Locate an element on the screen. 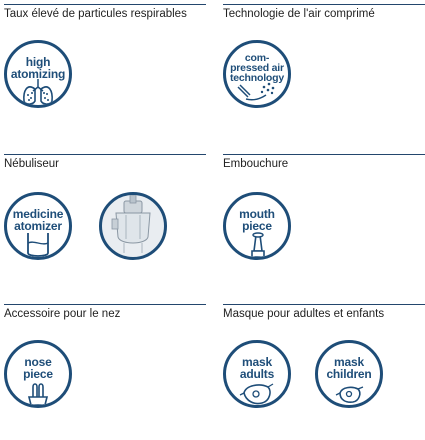 The image size is (425, 440). compressed-air-badge: com- pressed air technology is located at coordinates (257, 74).